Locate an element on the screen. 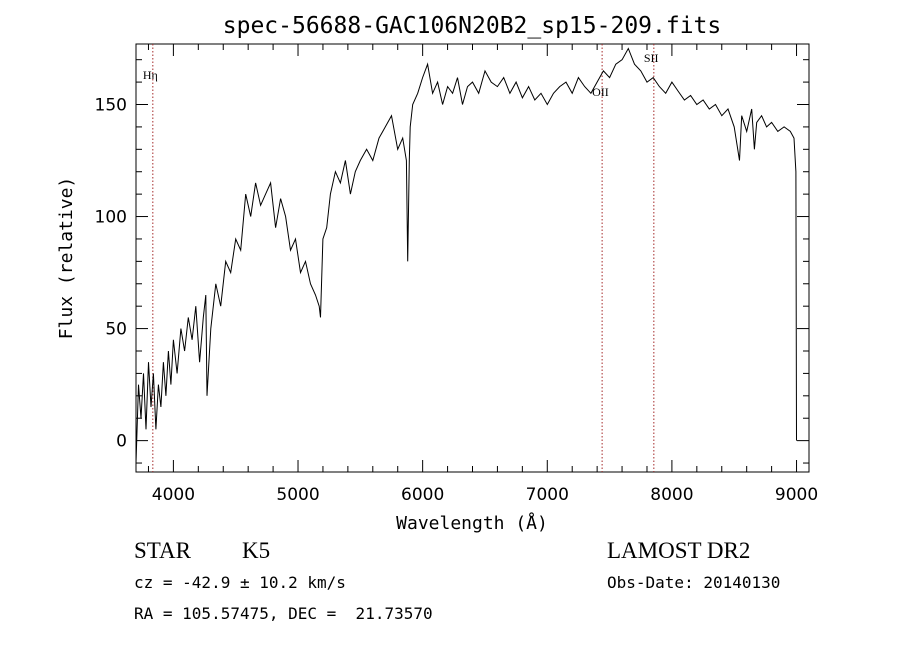 The image size is (900, 649). object-class: STAR is located at coordinates (162, 550).